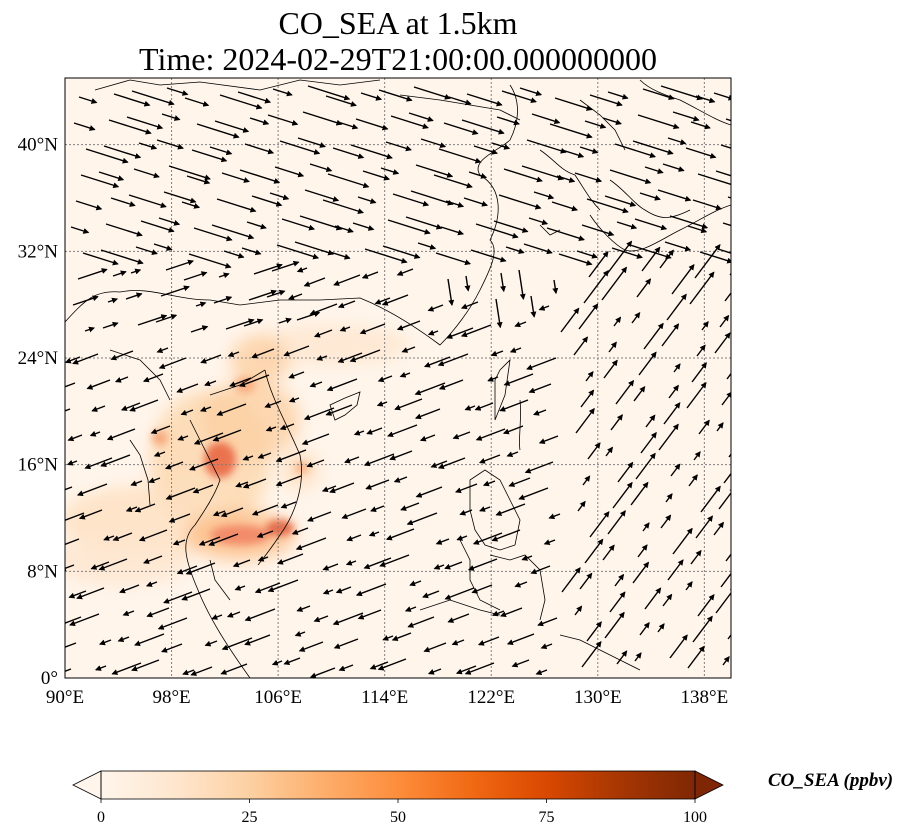 This screenshot has height=836, width=916. I want to click on colorbar-ticks: 0 25 50 75 100, so click(402, 812).